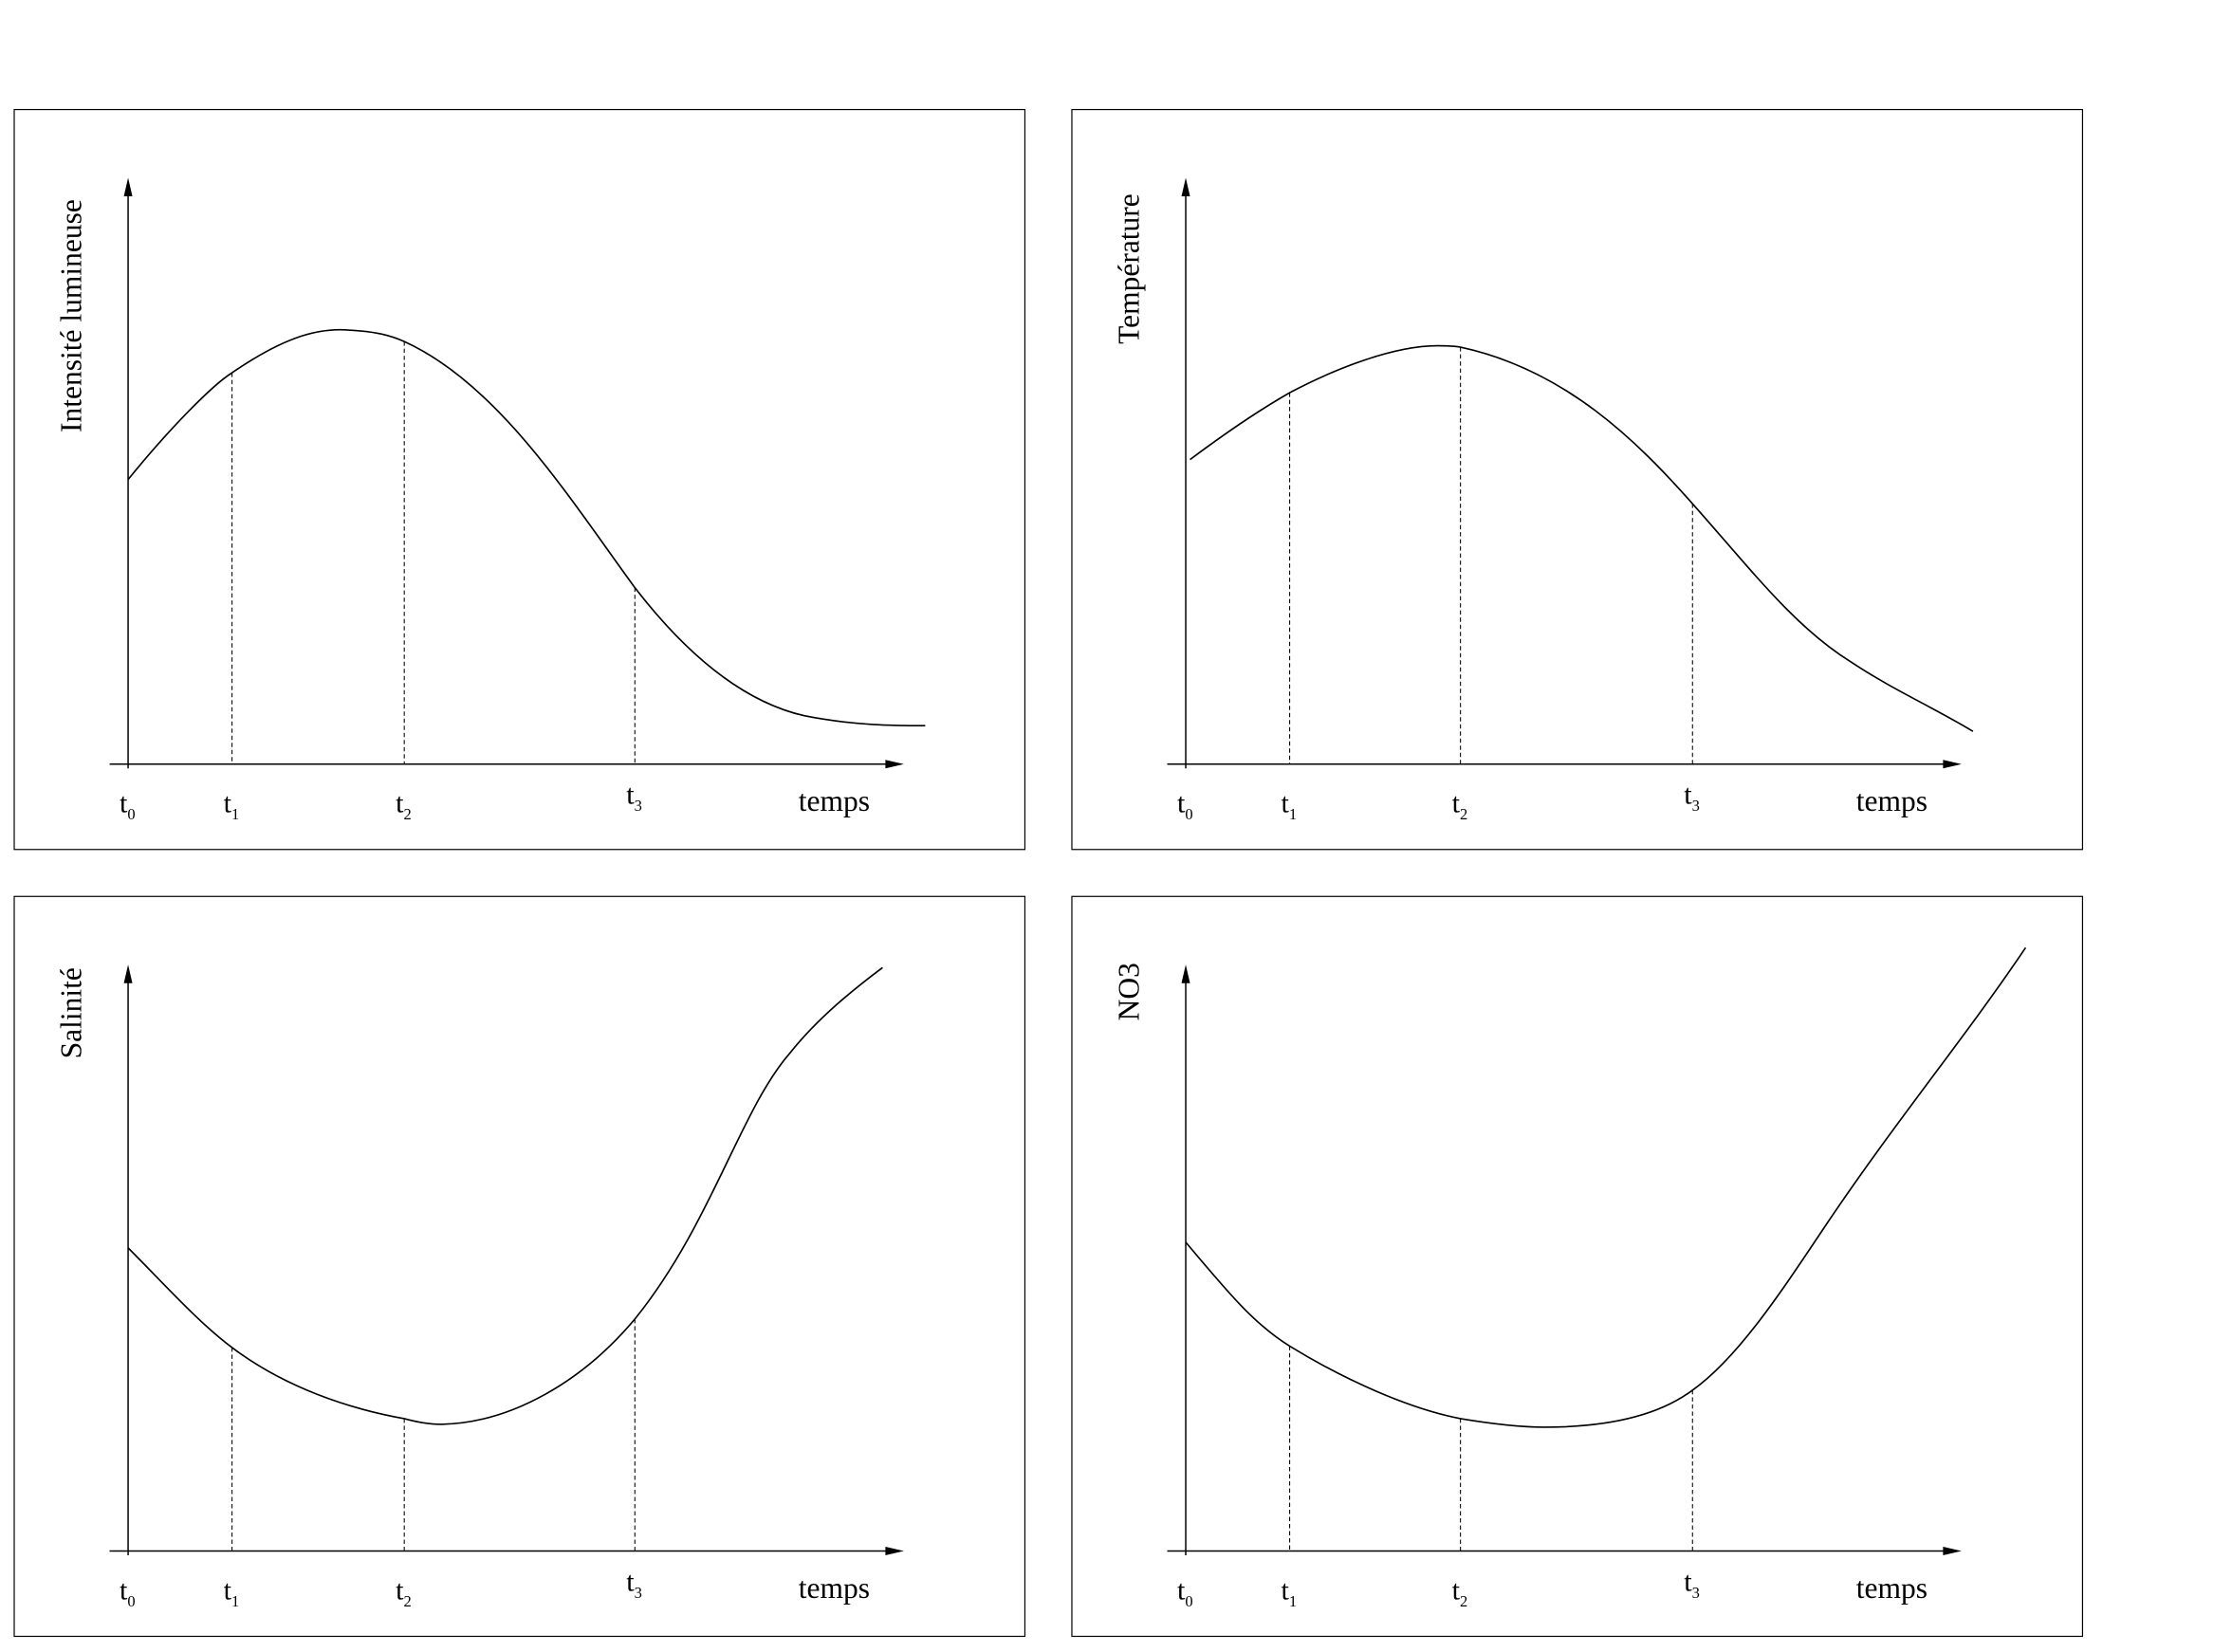 The width and height of the screenshot is (2232, 1652). Describe the element at coordinates (1129, 991) in the screenshot. I see `y-axis-label: NO3` at that location.